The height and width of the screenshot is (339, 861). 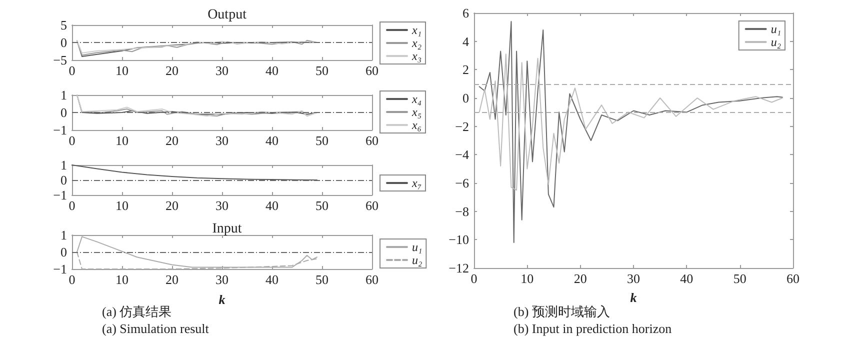 I want to click on y-tick-label: 5, so click(x=63, y=25).